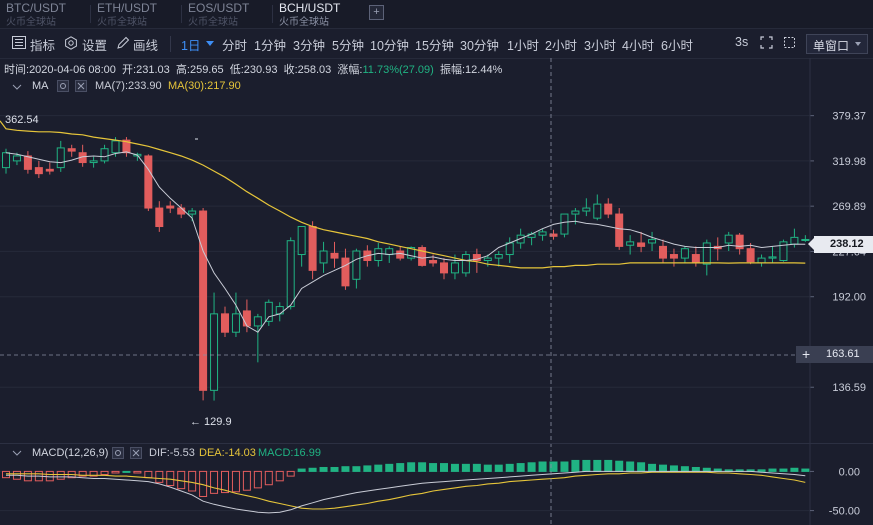 The height and width of the screenshot is (525, 873). I want to click on tab-divider, so click(181, 14).